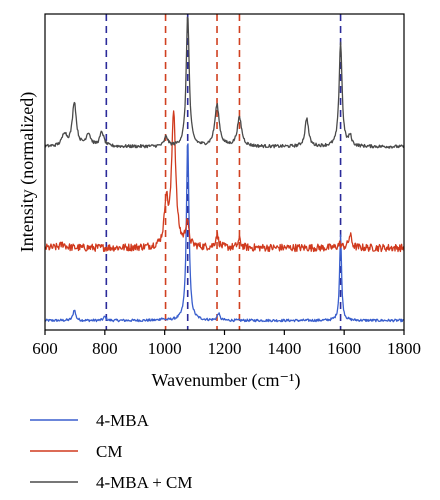  I want to click on legend-item: 4-MBA, so click(90, 420).